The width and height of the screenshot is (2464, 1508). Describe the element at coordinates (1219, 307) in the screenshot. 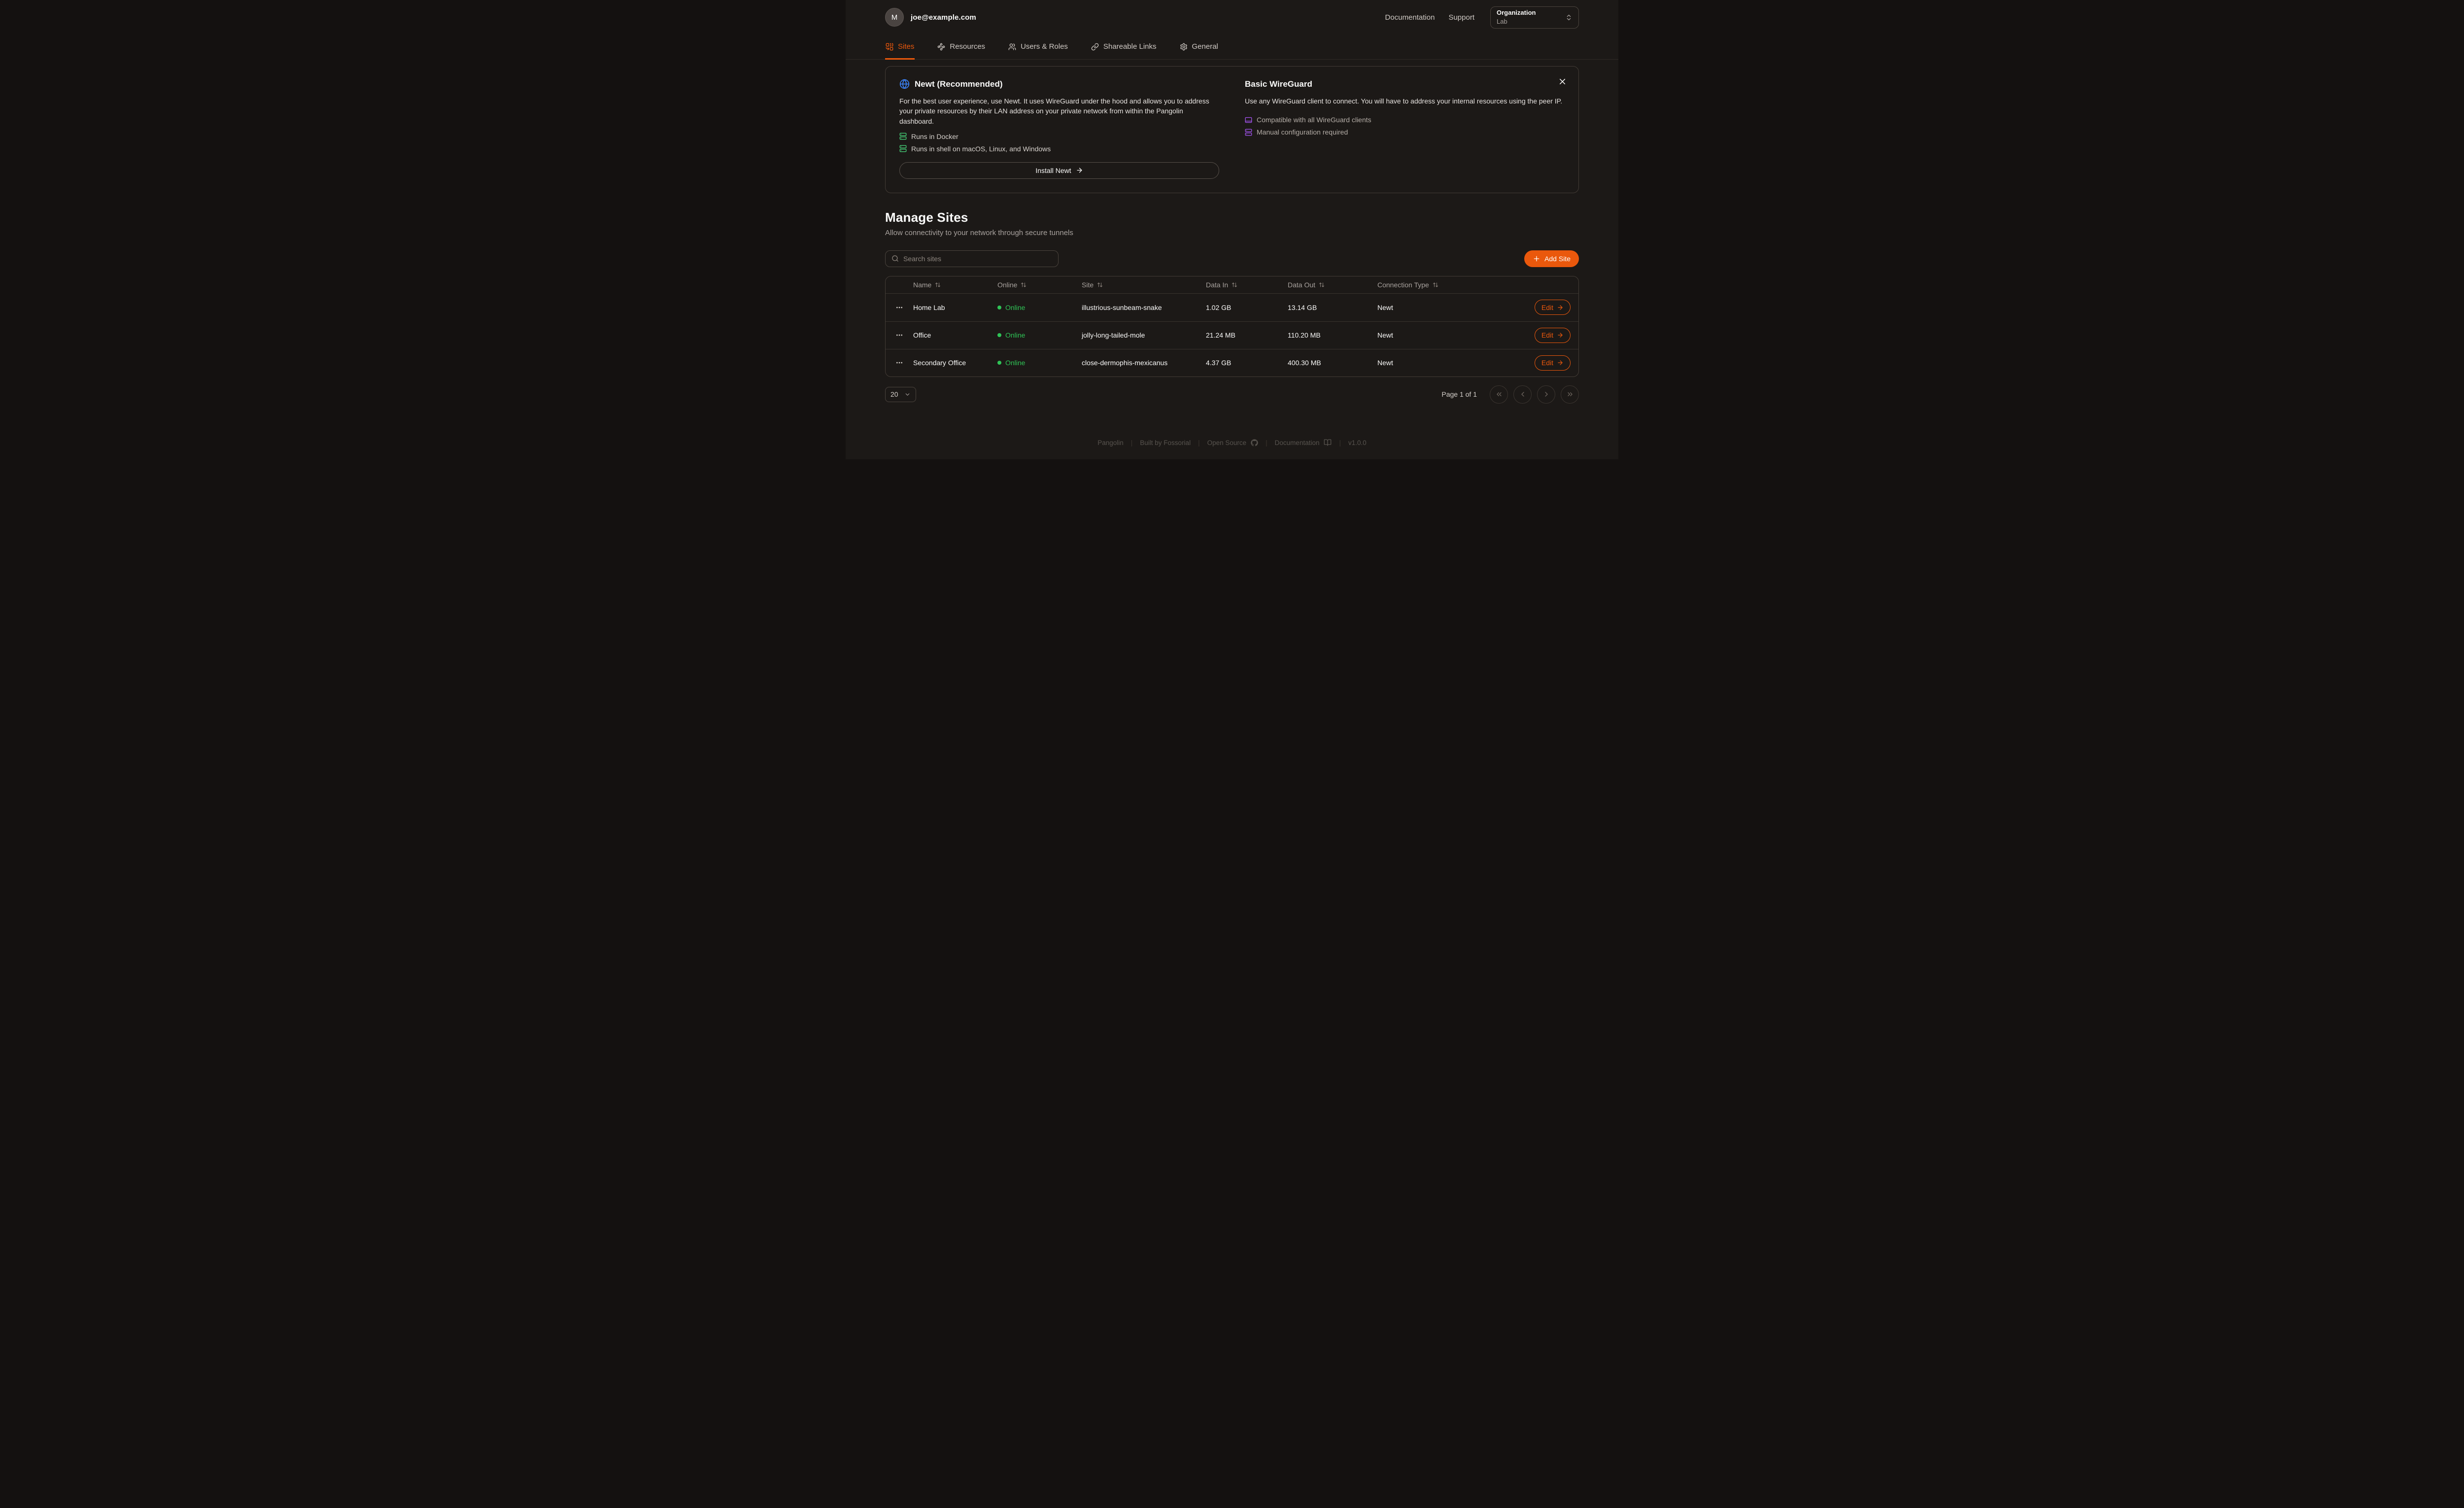

I see `data-in: 1.02 GB` at that location.